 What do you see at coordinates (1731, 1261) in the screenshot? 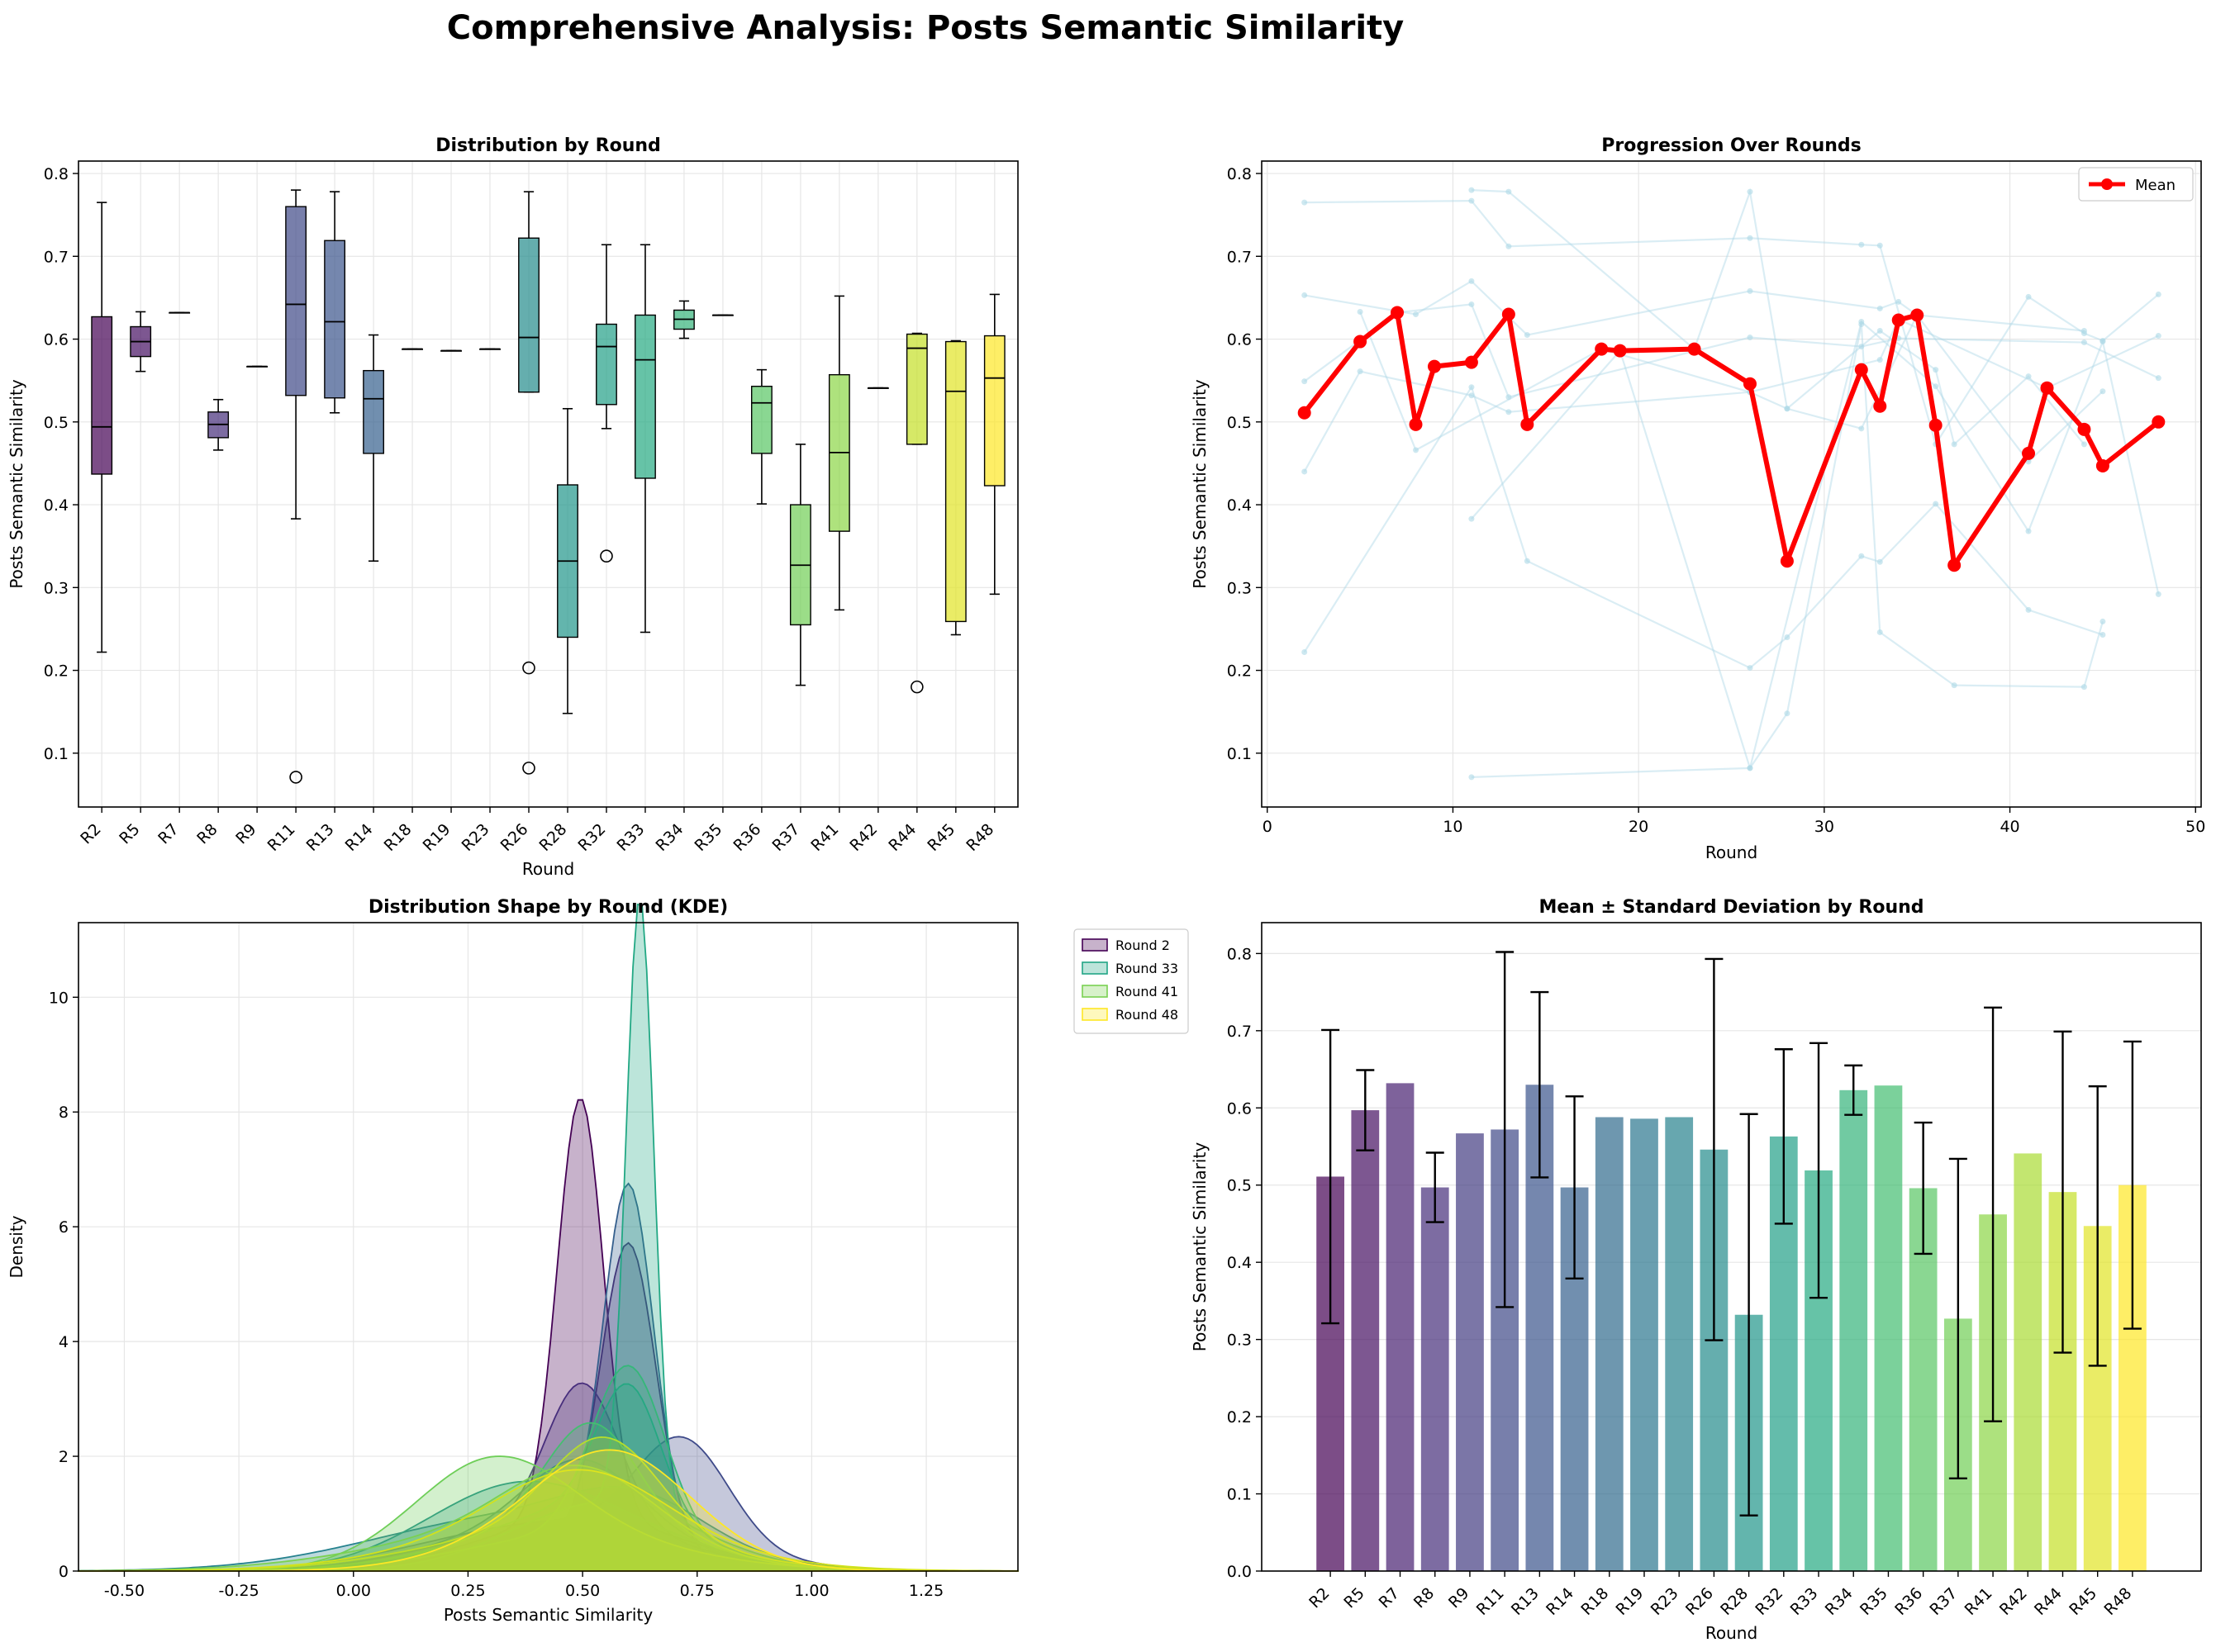
I see `mean-std-bars` at bounding box center [1731, 1261].